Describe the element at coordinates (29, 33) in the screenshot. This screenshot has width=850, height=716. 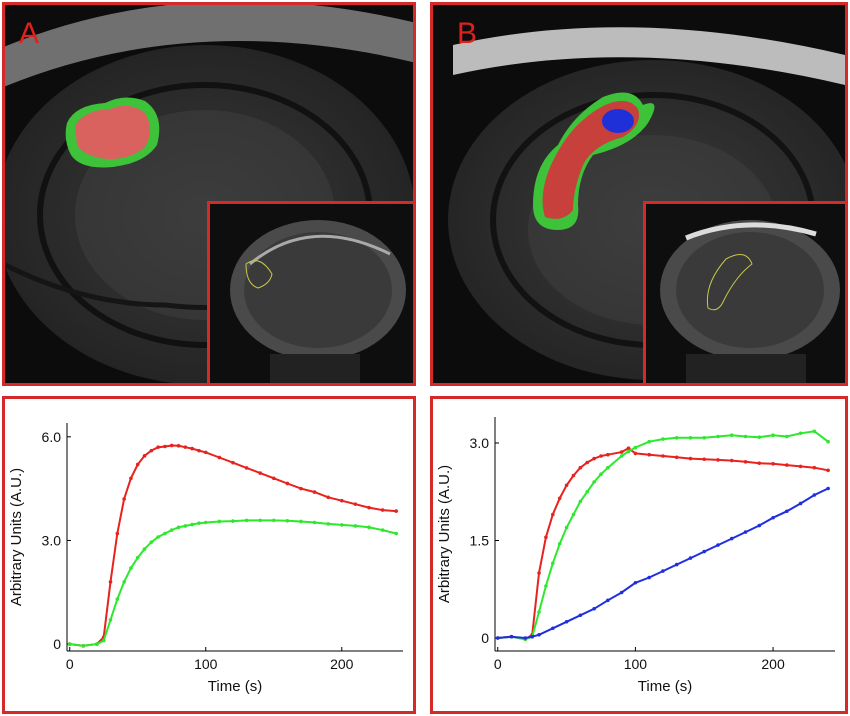
I see `panel-a-label: A` at that location.